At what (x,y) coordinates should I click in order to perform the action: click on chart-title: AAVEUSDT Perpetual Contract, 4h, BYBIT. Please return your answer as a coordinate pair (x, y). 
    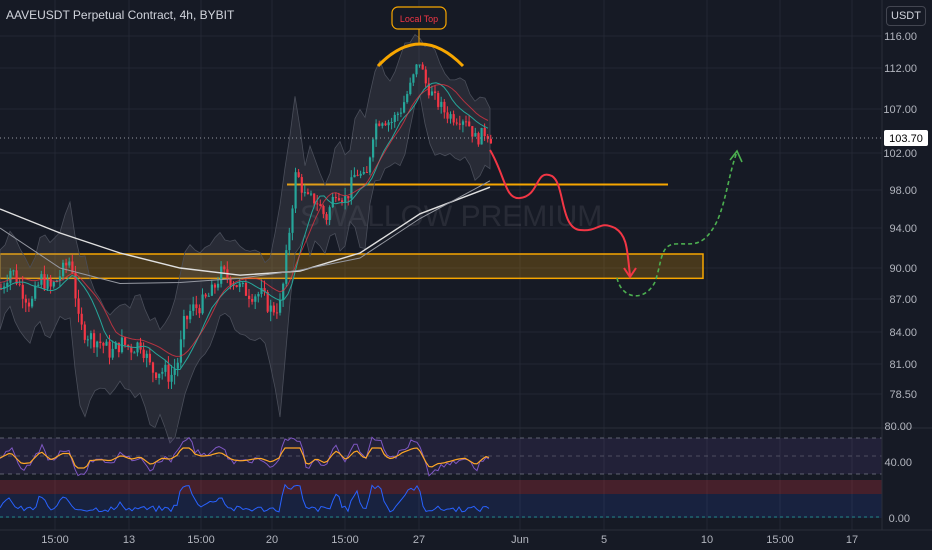
    Looking at the image, I should click on (120, 15).